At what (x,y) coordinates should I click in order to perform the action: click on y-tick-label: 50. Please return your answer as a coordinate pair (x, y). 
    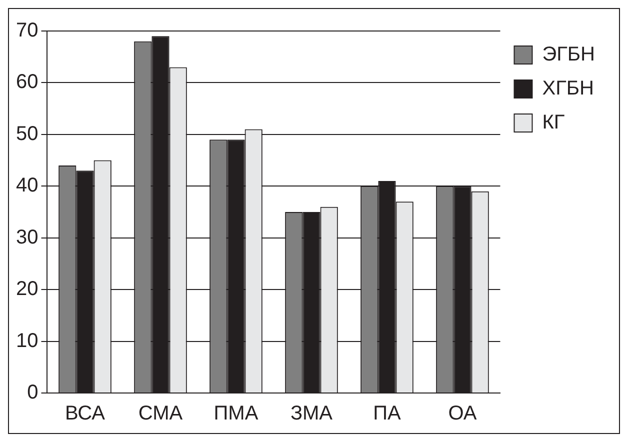
    Looking at the image, I should click on (27, 133).